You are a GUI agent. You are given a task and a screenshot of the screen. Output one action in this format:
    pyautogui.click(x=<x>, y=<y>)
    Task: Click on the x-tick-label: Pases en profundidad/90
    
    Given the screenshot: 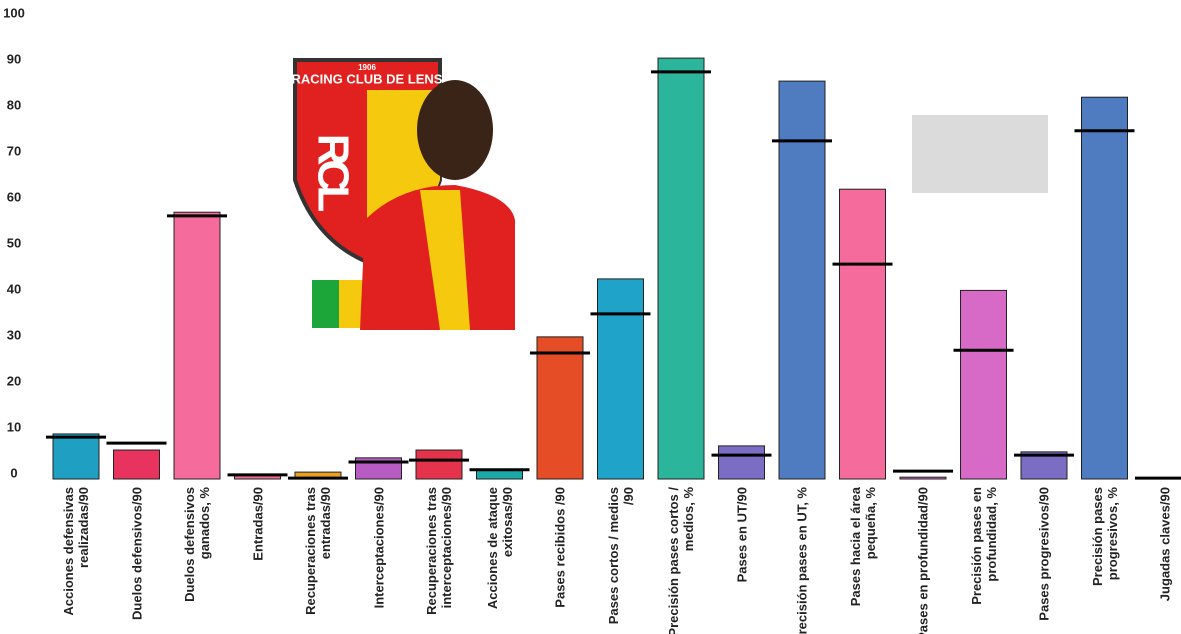 What is the action you would take?
    pyautogui.click(x=923, y=560)
    